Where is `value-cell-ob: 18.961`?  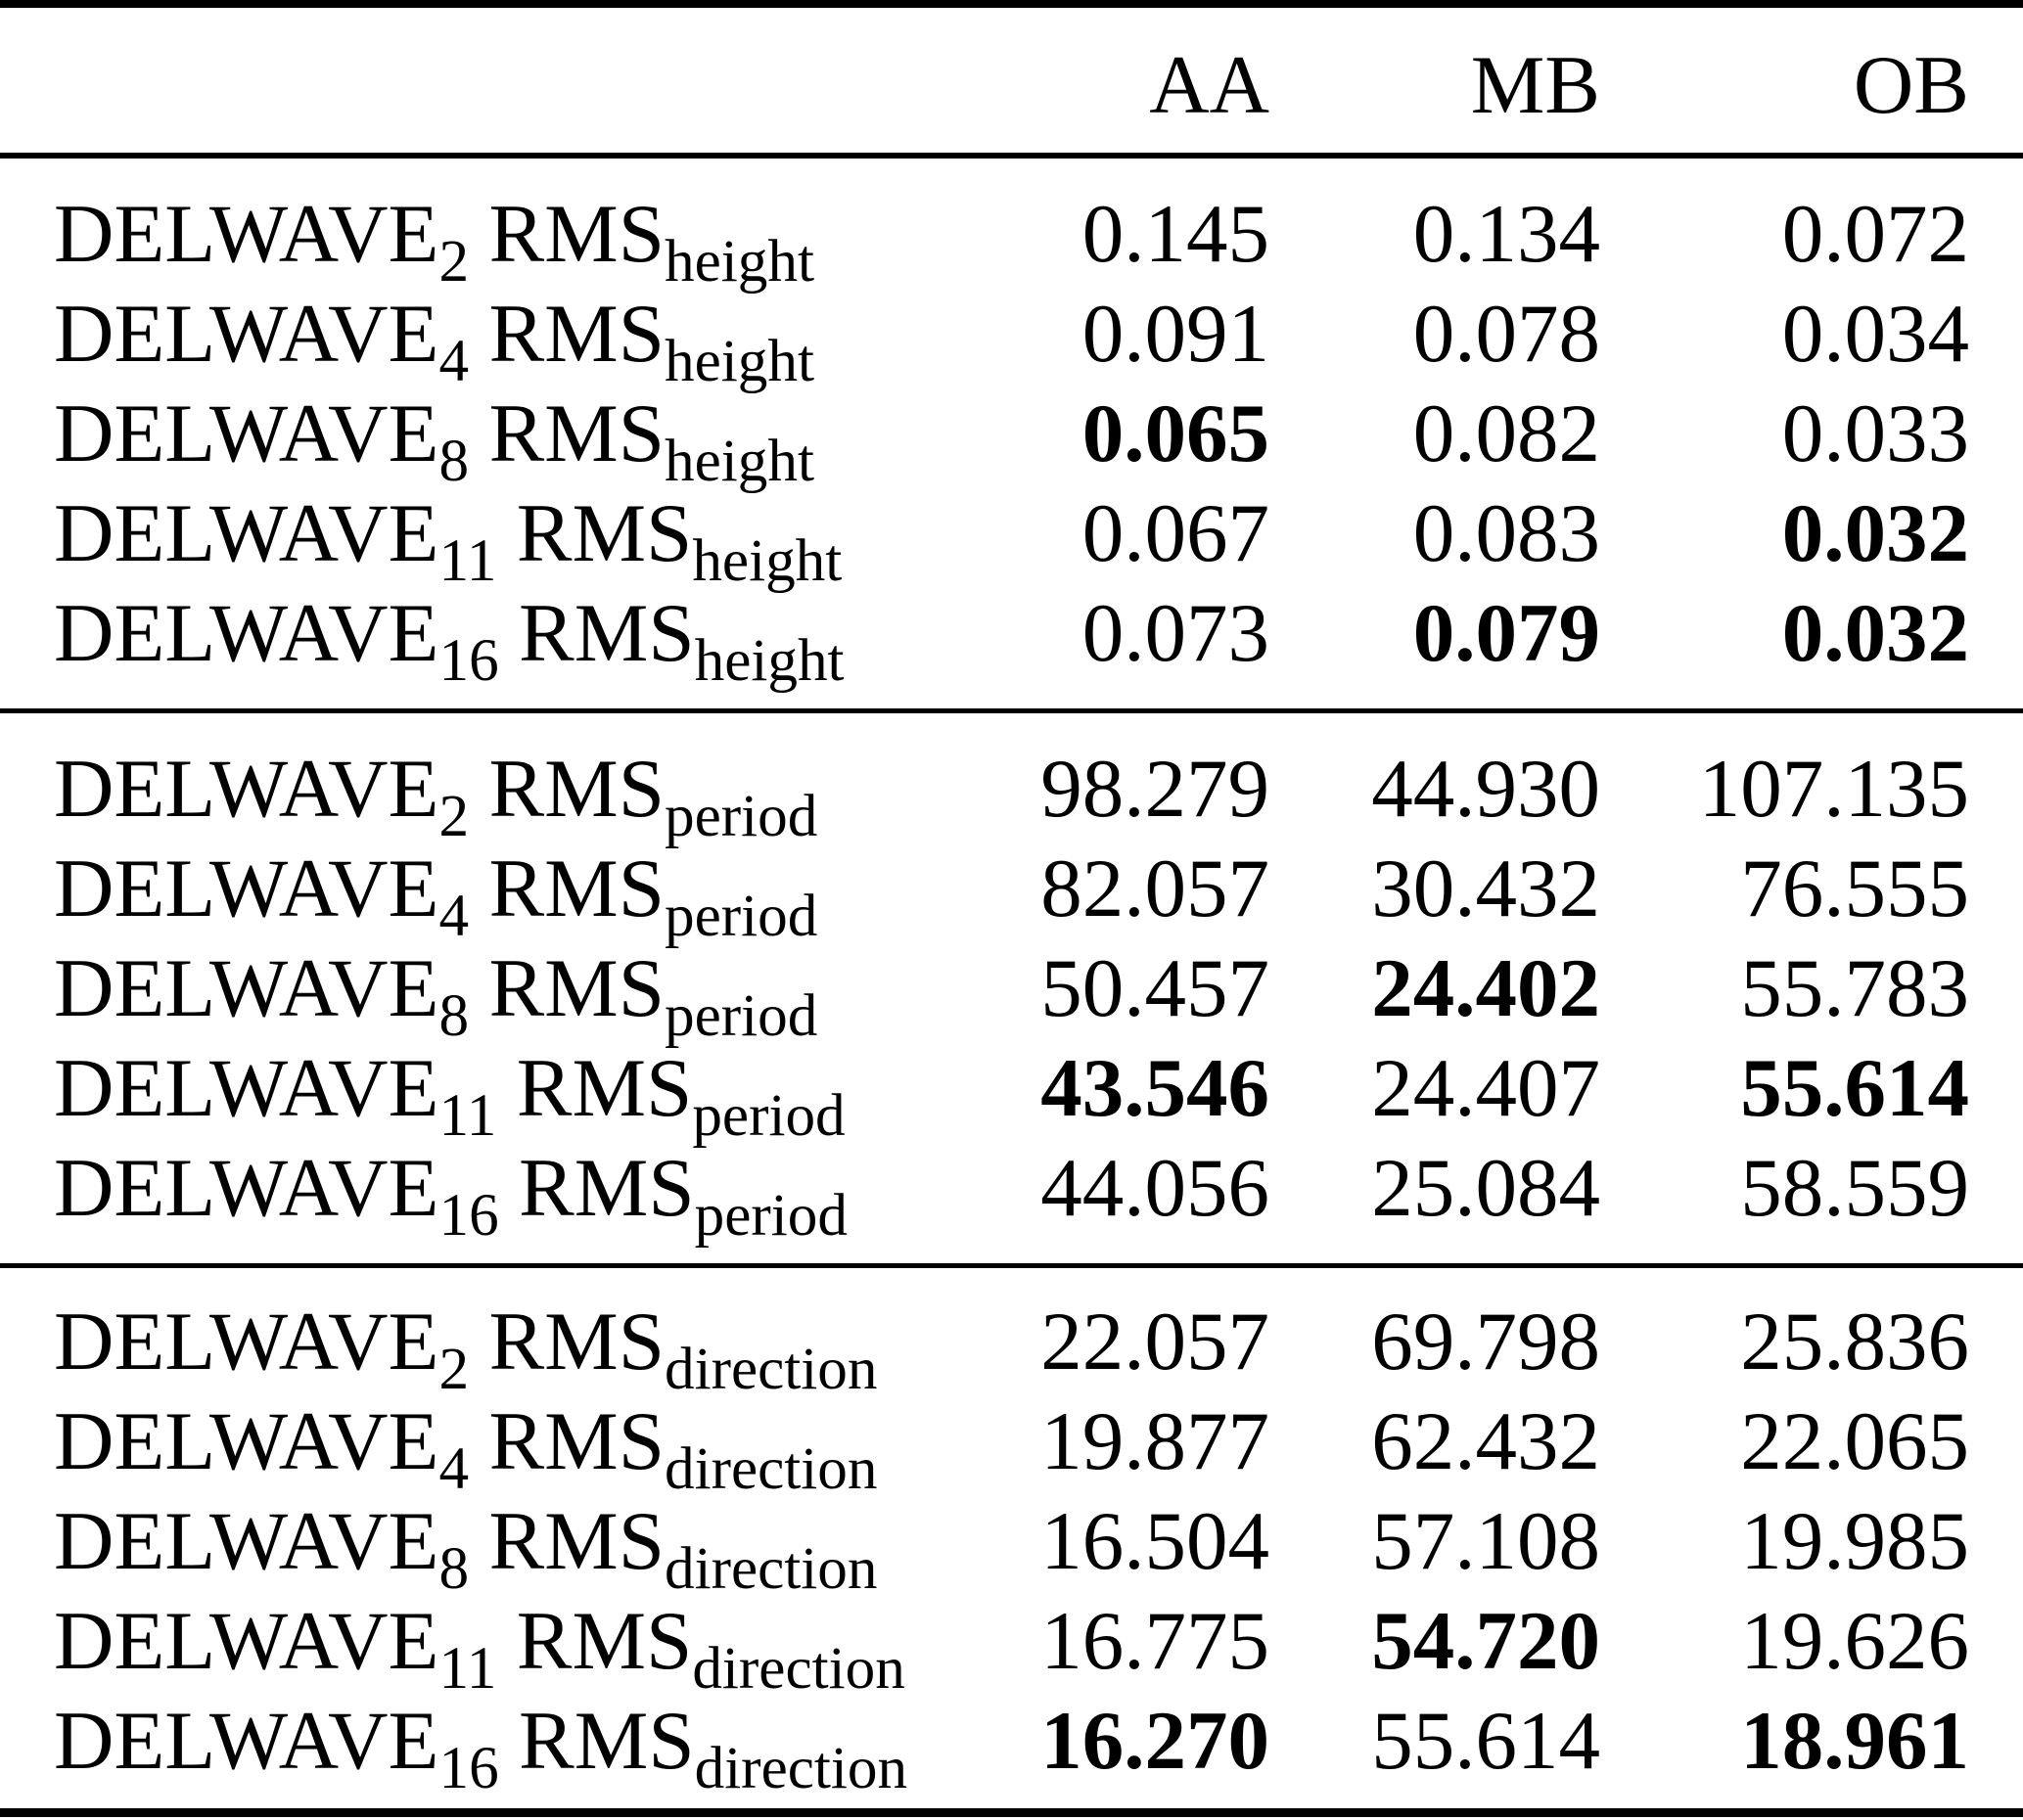
value-cell-ob: 18.961 is located at coordinates (1854, 1741).